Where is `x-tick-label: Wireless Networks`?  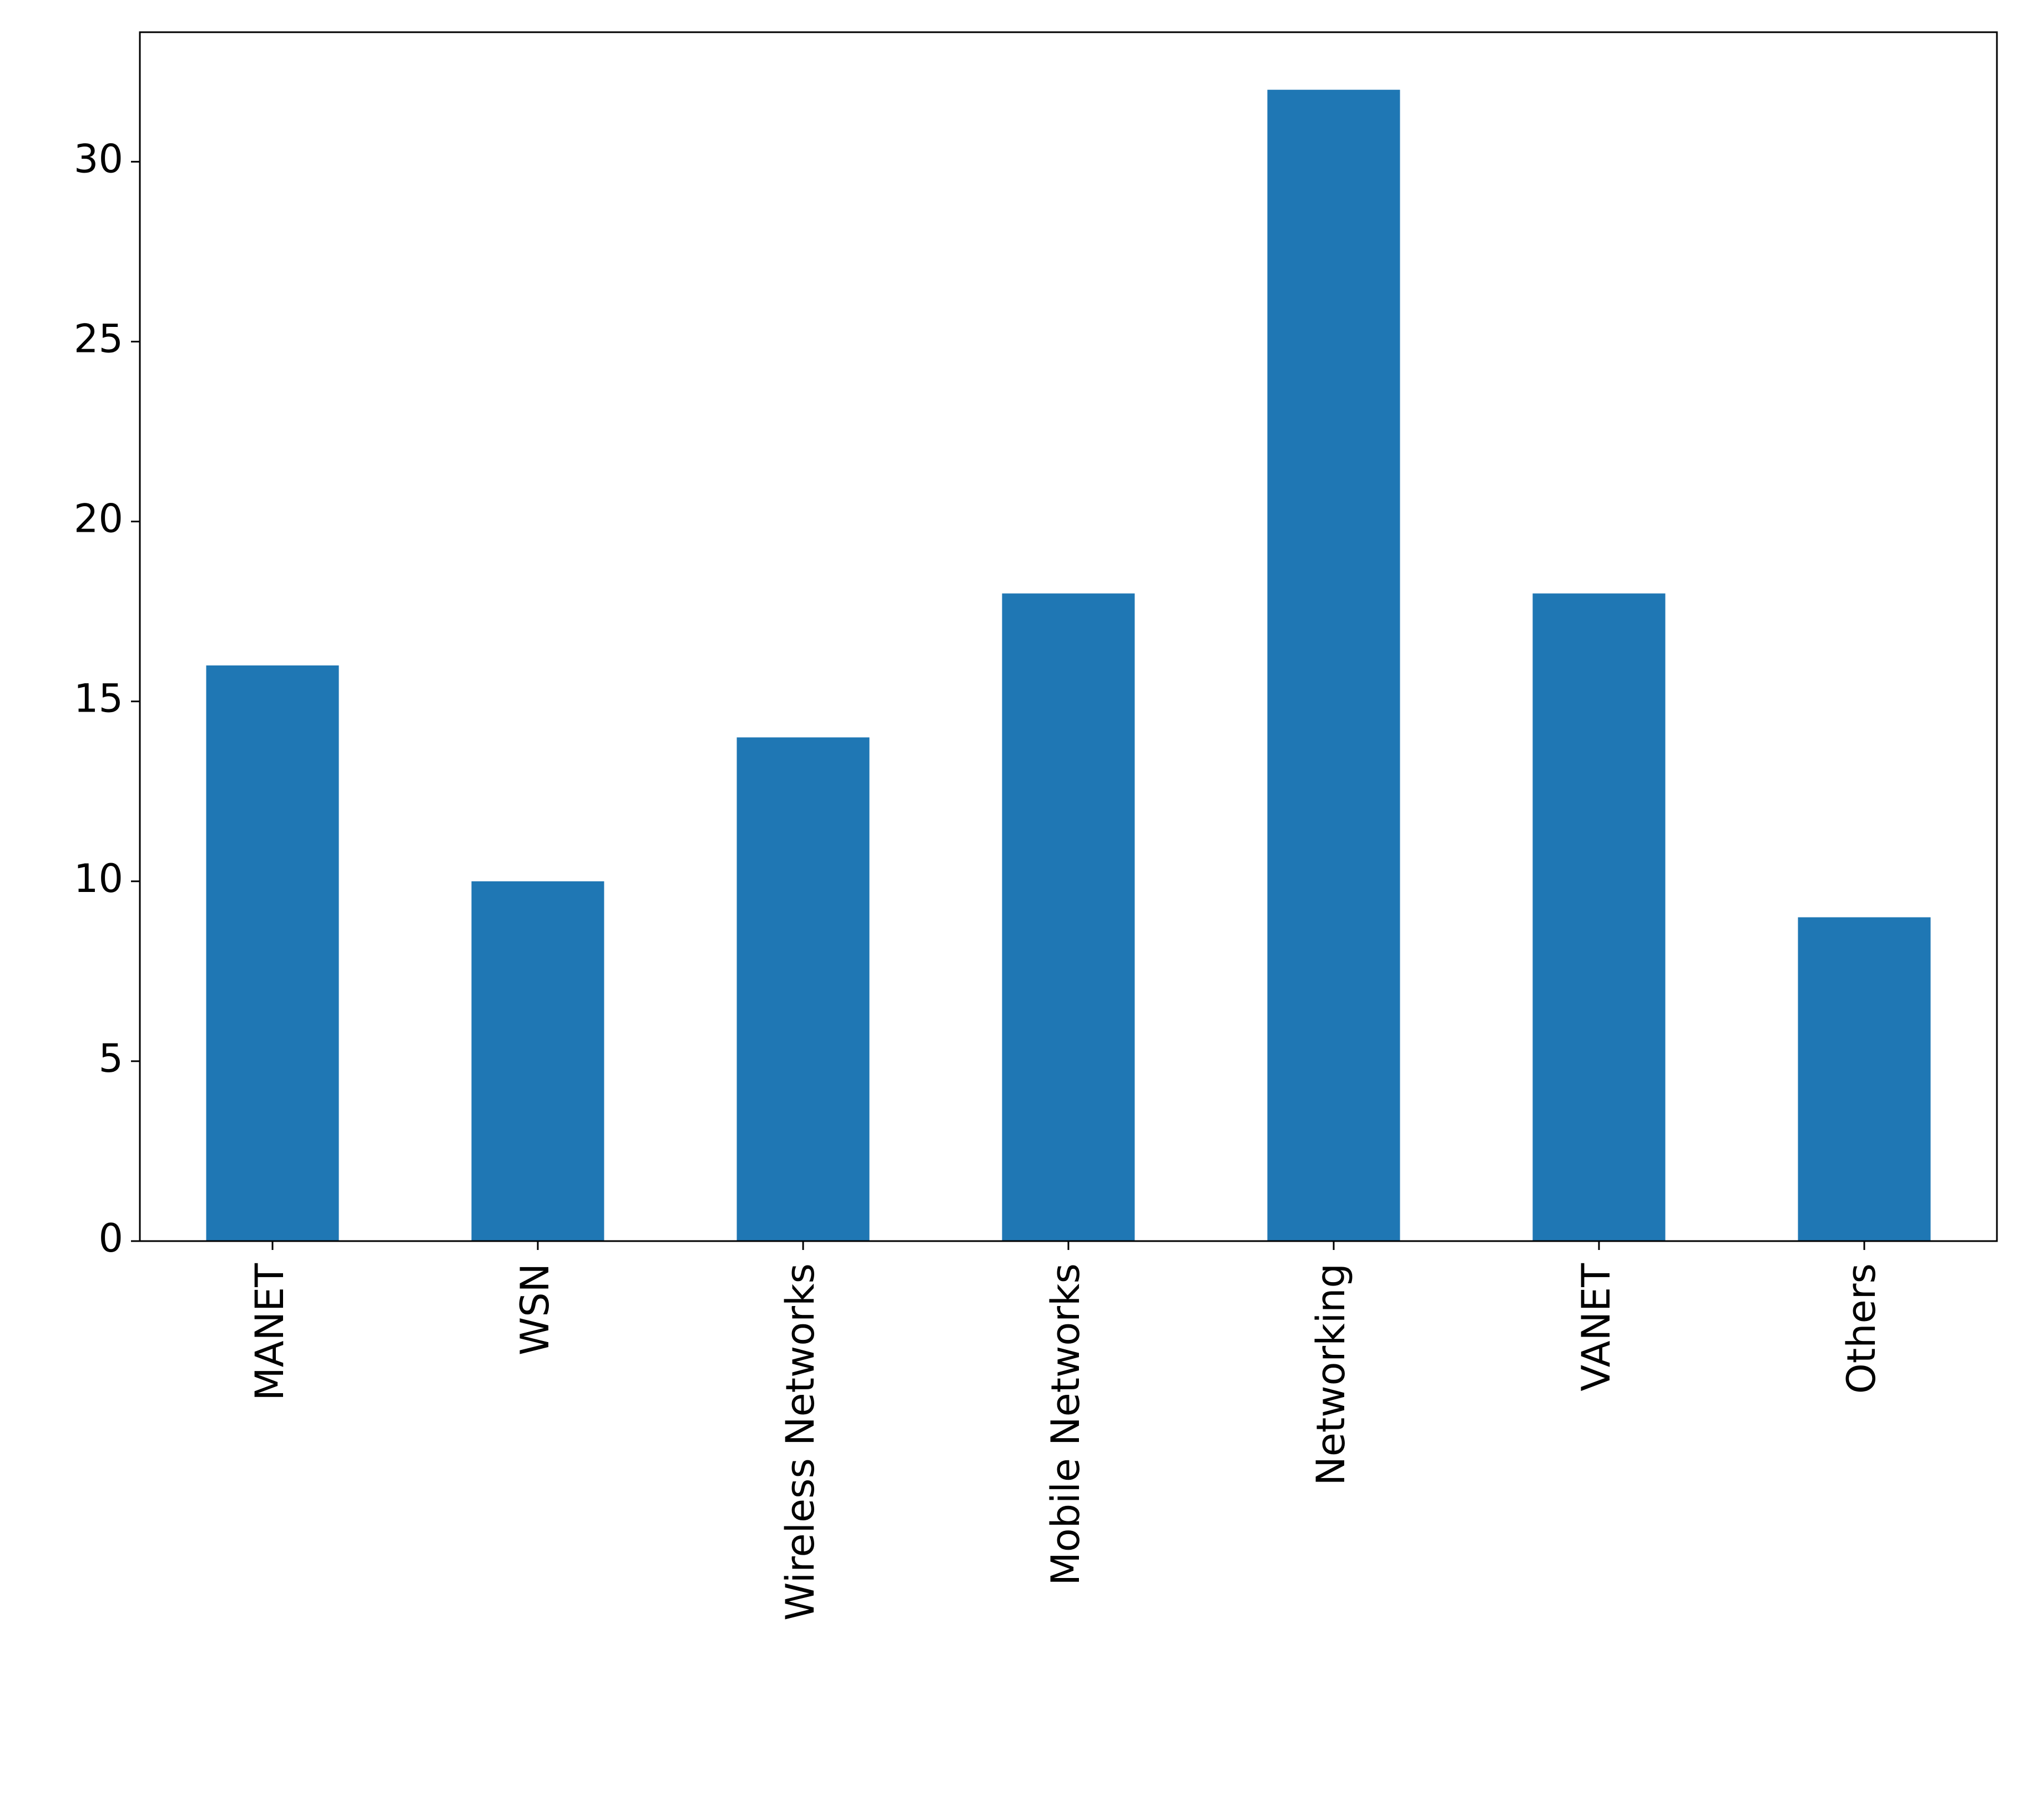
x-tick-label: Wireless Networks is located at coordinates (800, 1442).